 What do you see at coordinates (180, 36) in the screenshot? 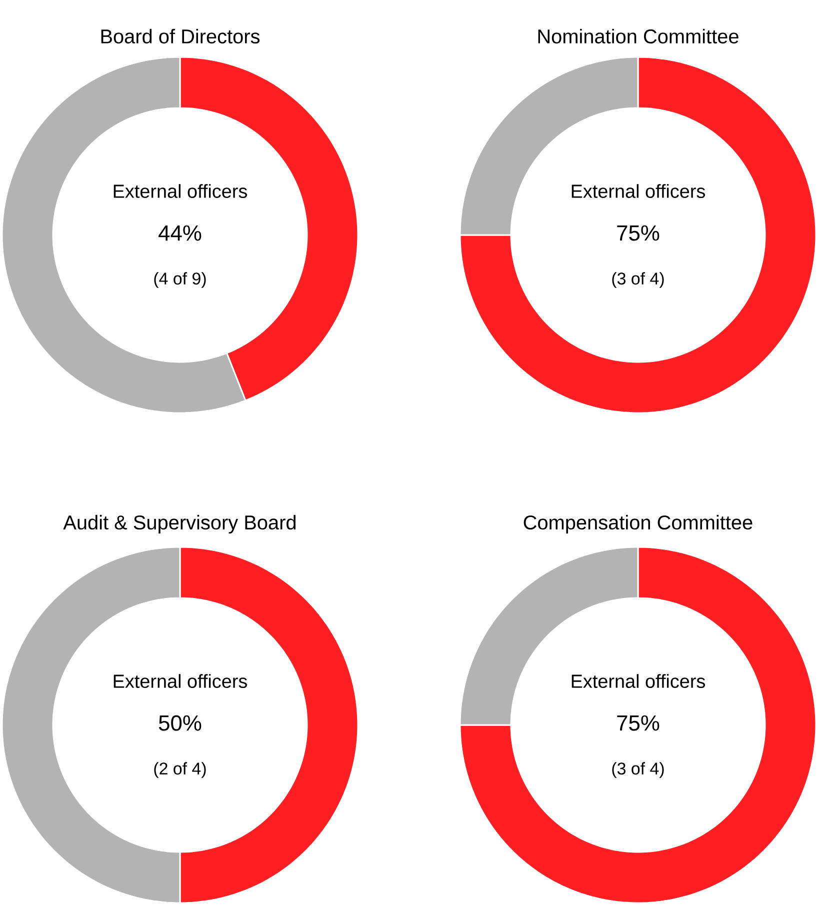
I see `chart-title: Board of Directors` at bounding box center [180, 36].